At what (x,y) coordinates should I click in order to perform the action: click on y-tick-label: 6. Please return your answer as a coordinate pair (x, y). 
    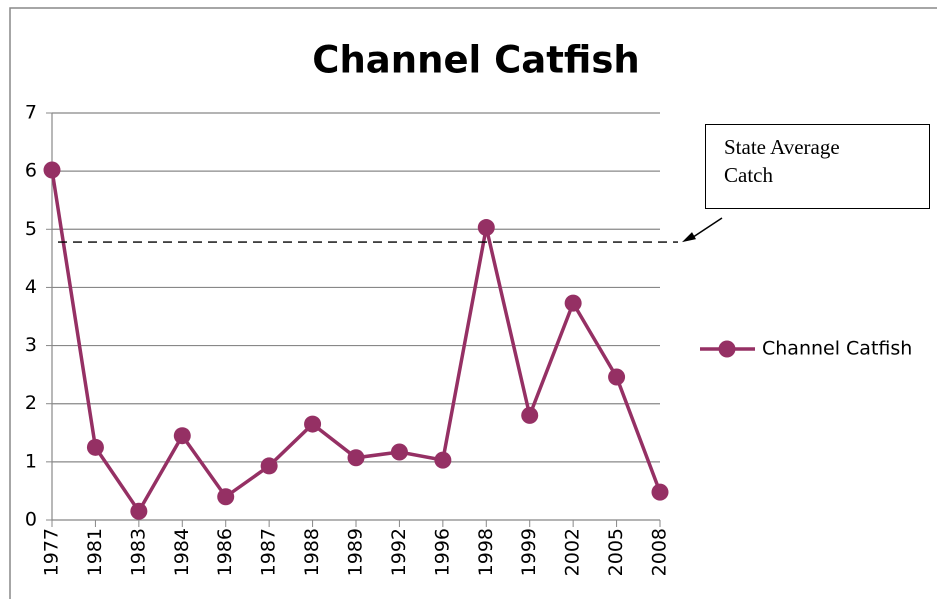
    Looking at the image, I should click on (31, 171).